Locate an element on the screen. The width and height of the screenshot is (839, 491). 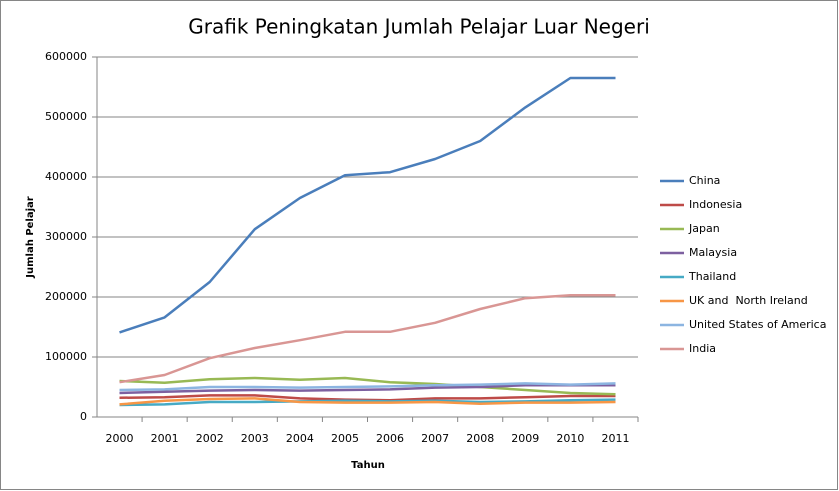
y-tick-label: 400000 is located at coordinates (66, 176).